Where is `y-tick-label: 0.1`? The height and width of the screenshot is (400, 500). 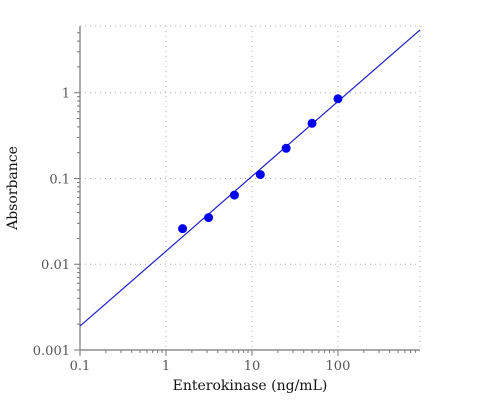 y-tick-label: 0.1 is located at coordinates (59, 179).